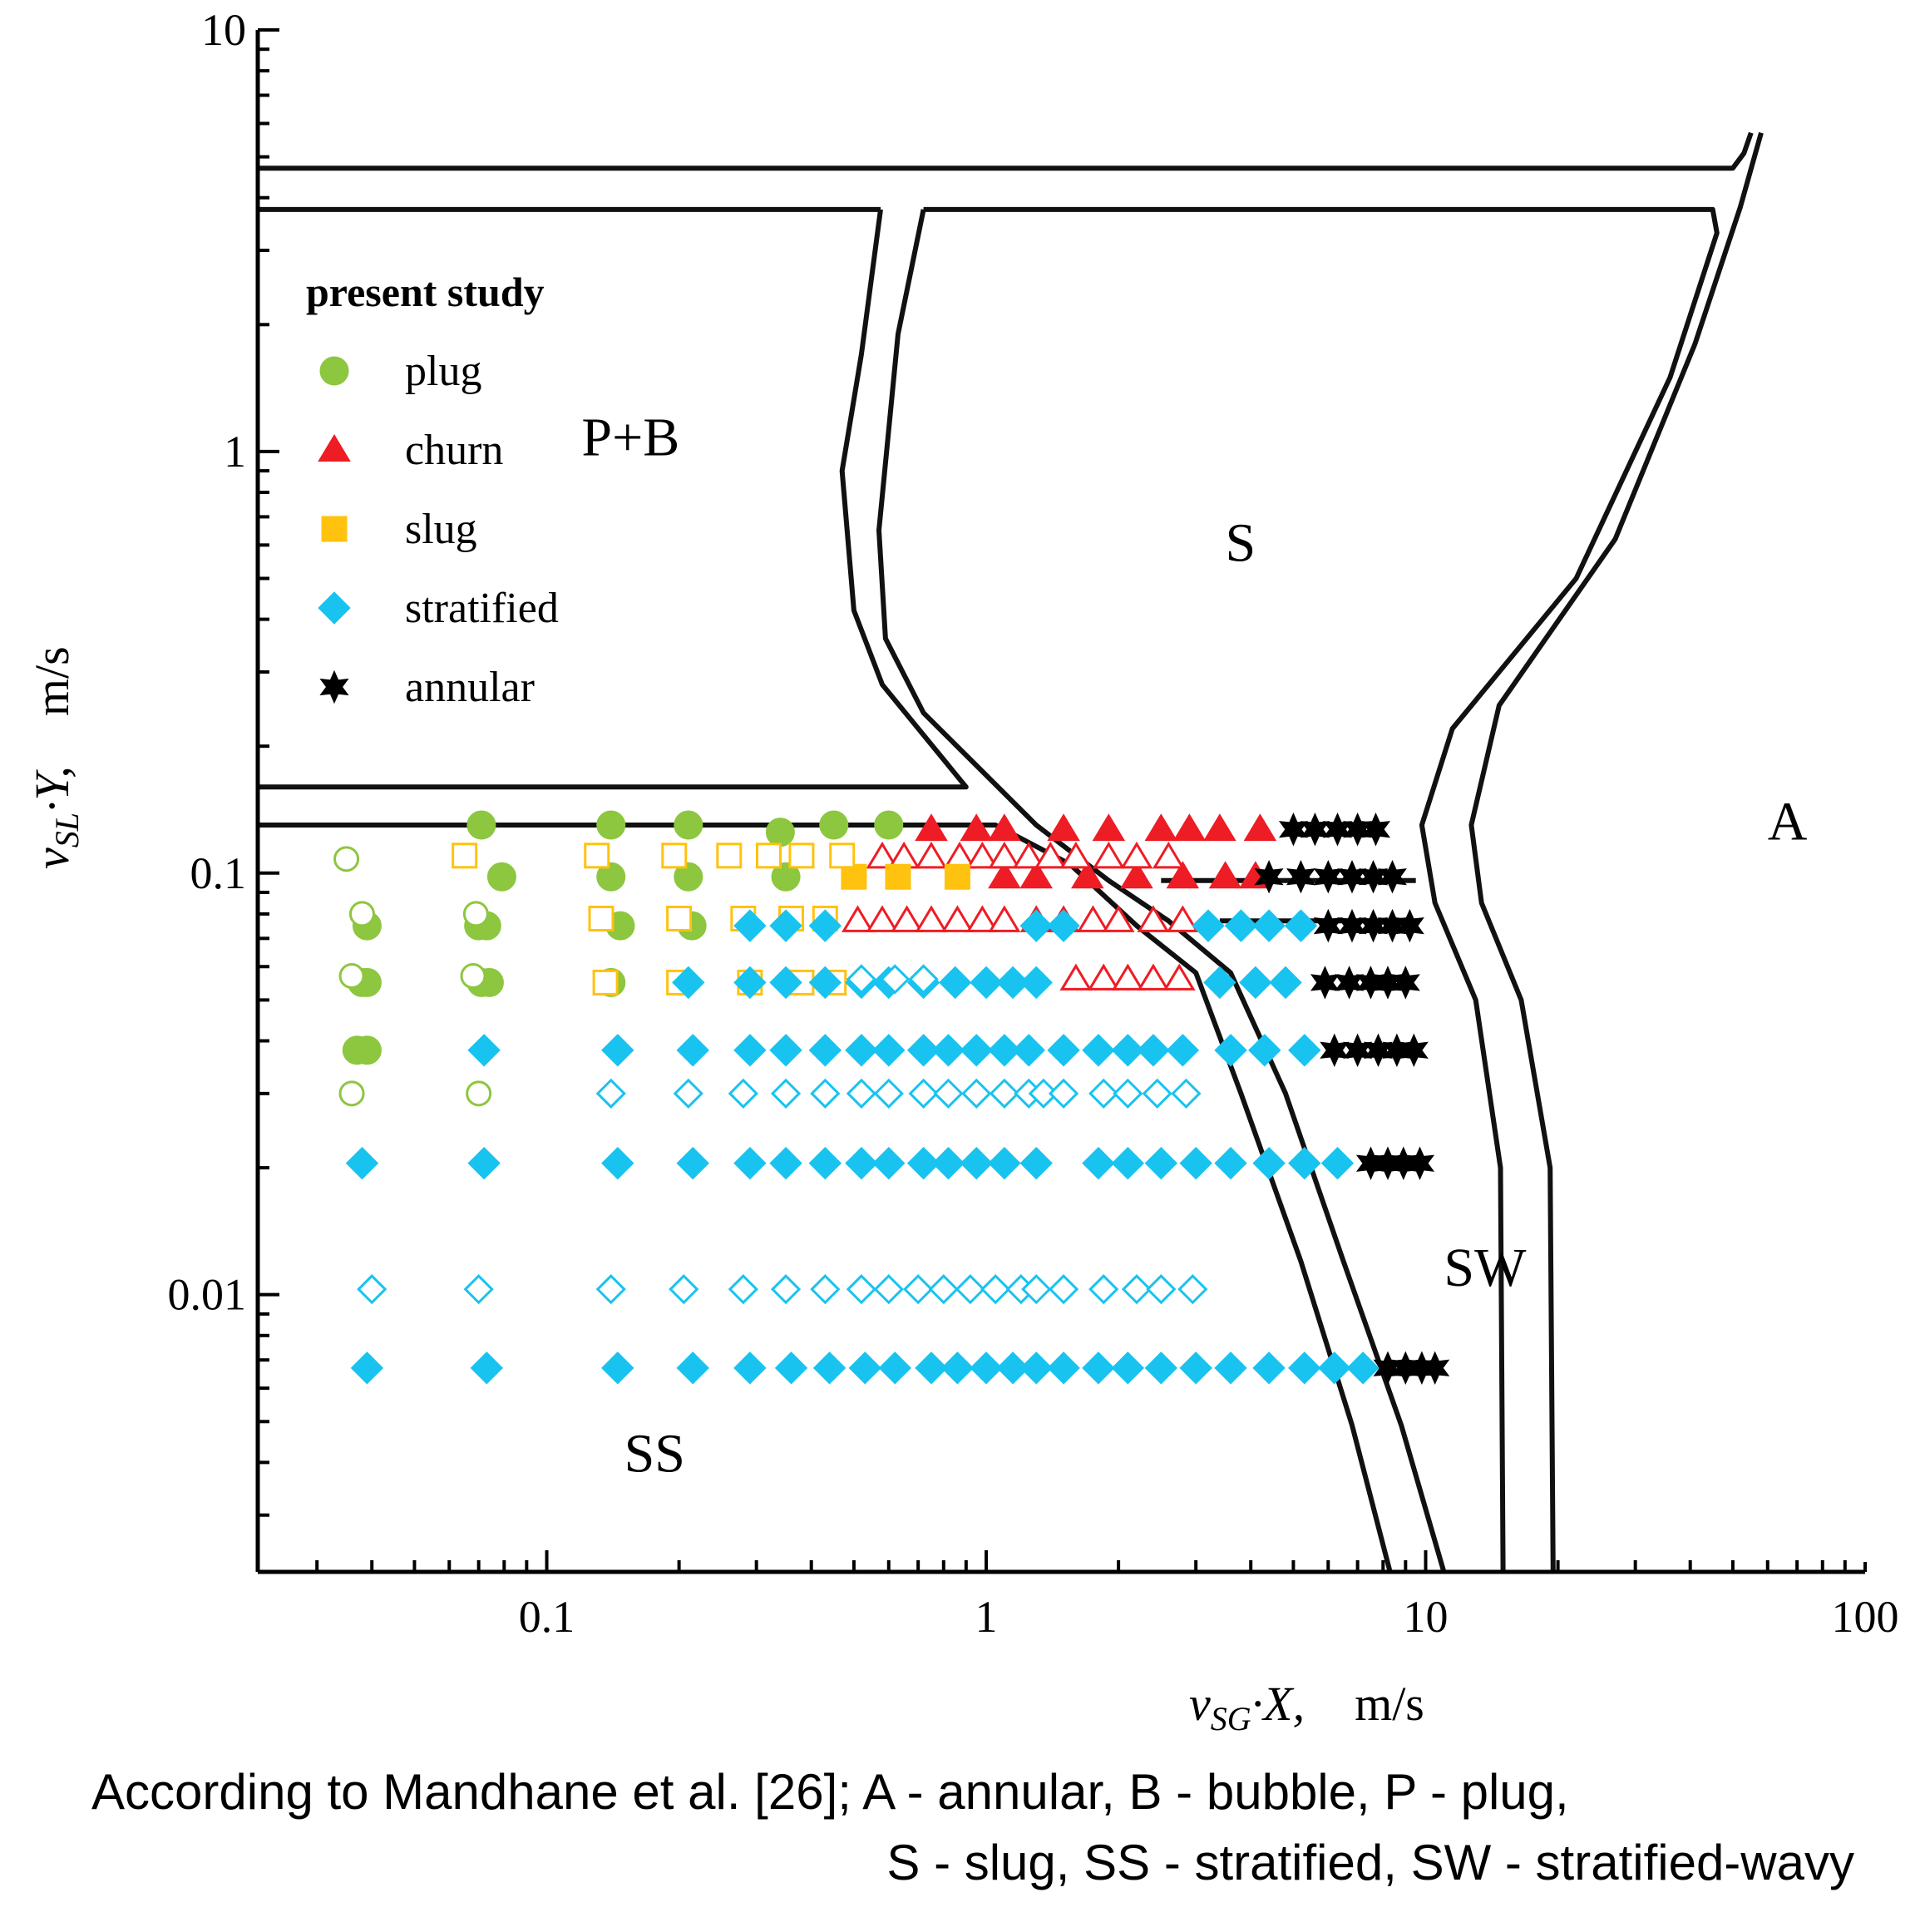 This screenshot has width=1920, height=1932. Describe the element at coordinates (235, 452) in the screenshot. I see `y-tick-label: 1` at that location.